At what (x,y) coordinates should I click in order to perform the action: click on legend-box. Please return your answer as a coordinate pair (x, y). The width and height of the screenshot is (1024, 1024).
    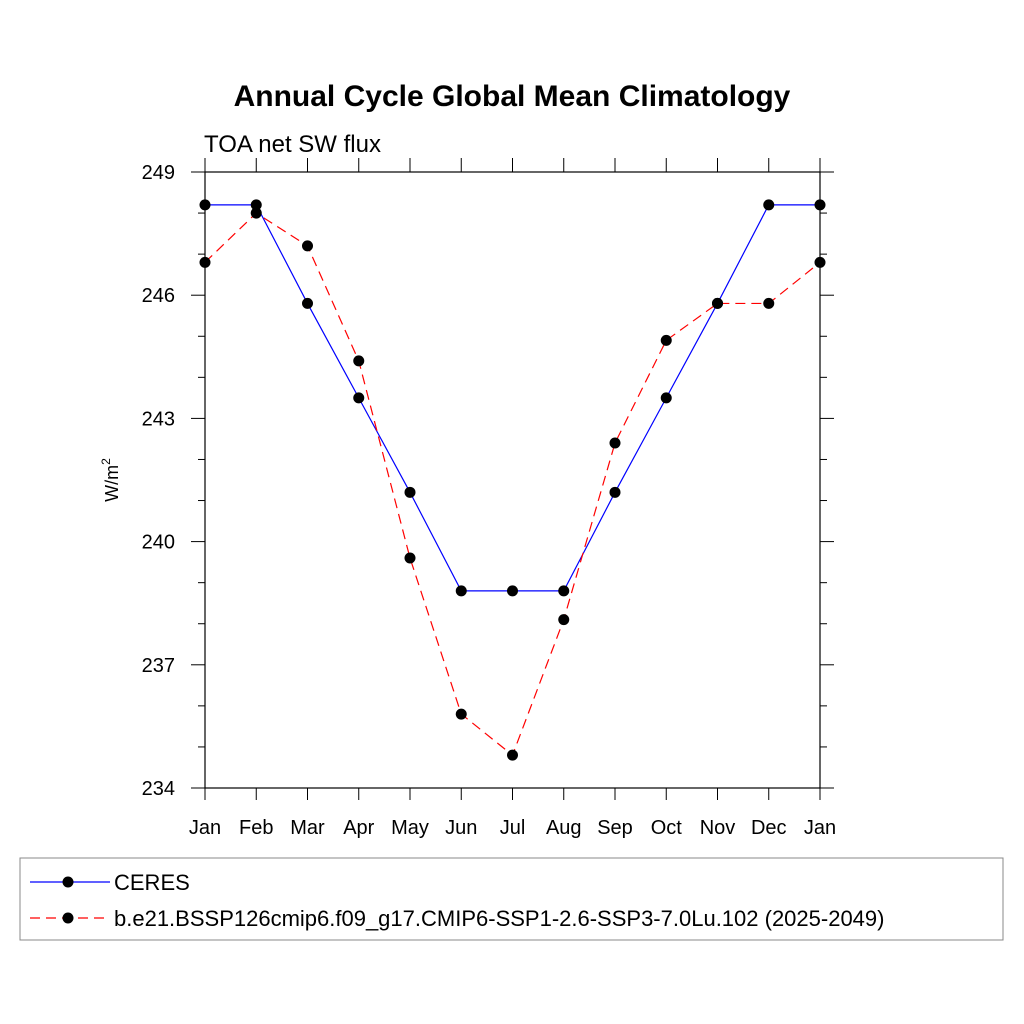
    Looking at the image, I should click on (511, 899).